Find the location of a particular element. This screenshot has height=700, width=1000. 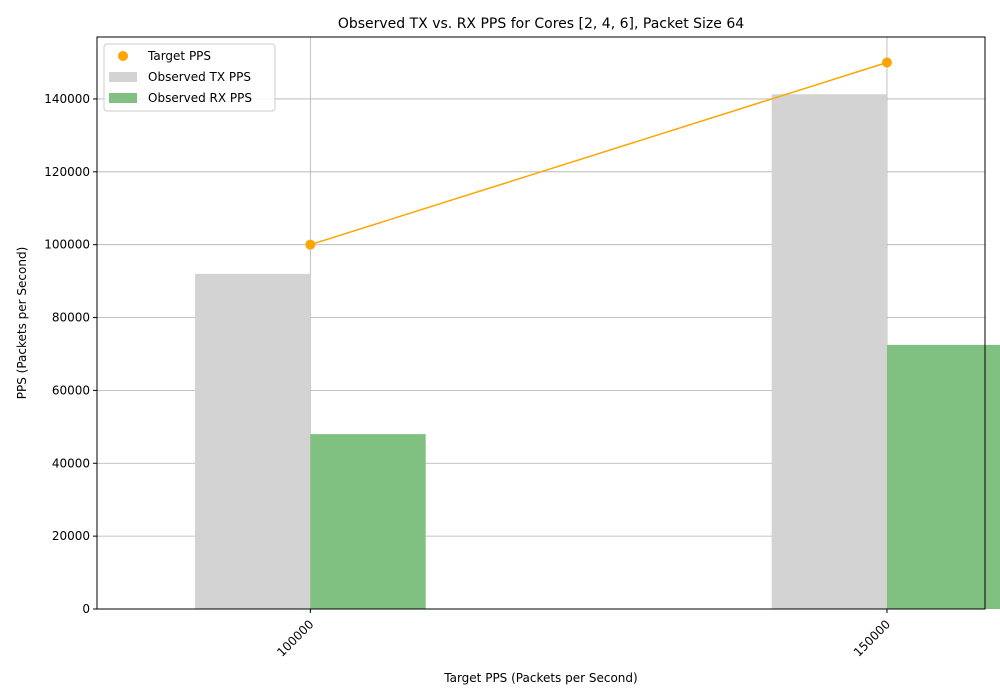

x-axis-label: Target PPS (Packets per Second) is located at coordinates (540, 678).